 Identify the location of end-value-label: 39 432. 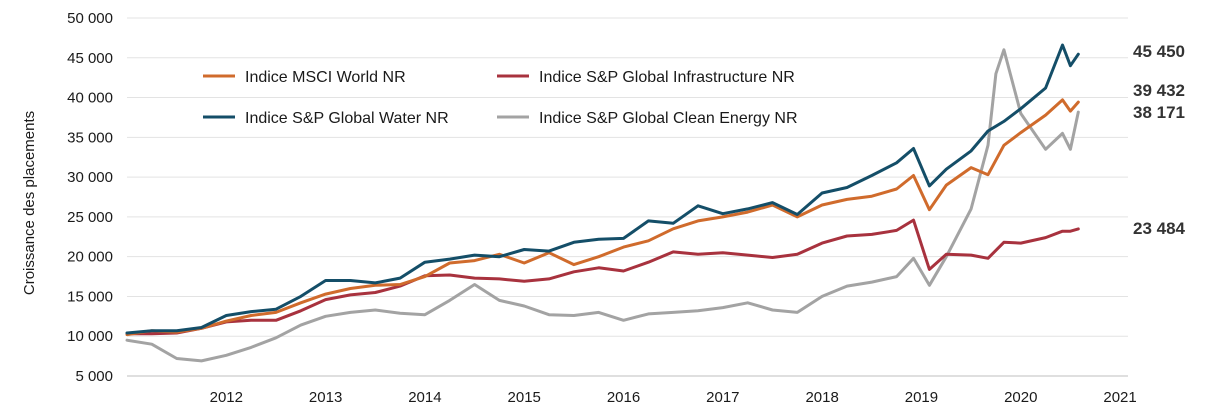
(1159, 90).